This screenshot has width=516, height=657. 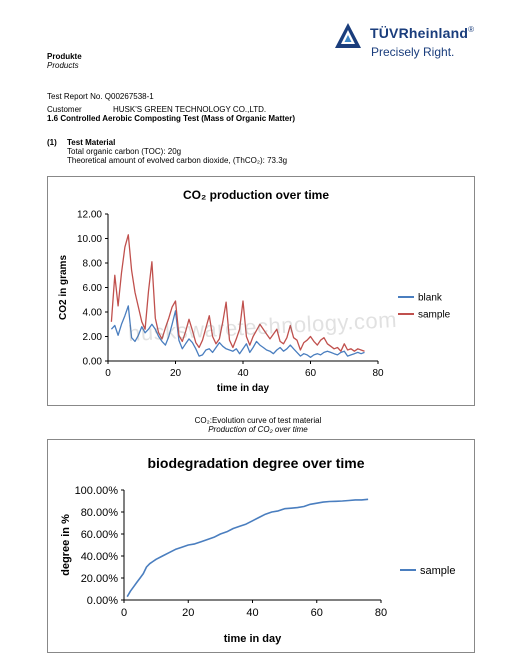 What do you see at coordinates (471, 29) in the screenshot?
I see `brand-mark: ®` at bounding box center [471, 29].